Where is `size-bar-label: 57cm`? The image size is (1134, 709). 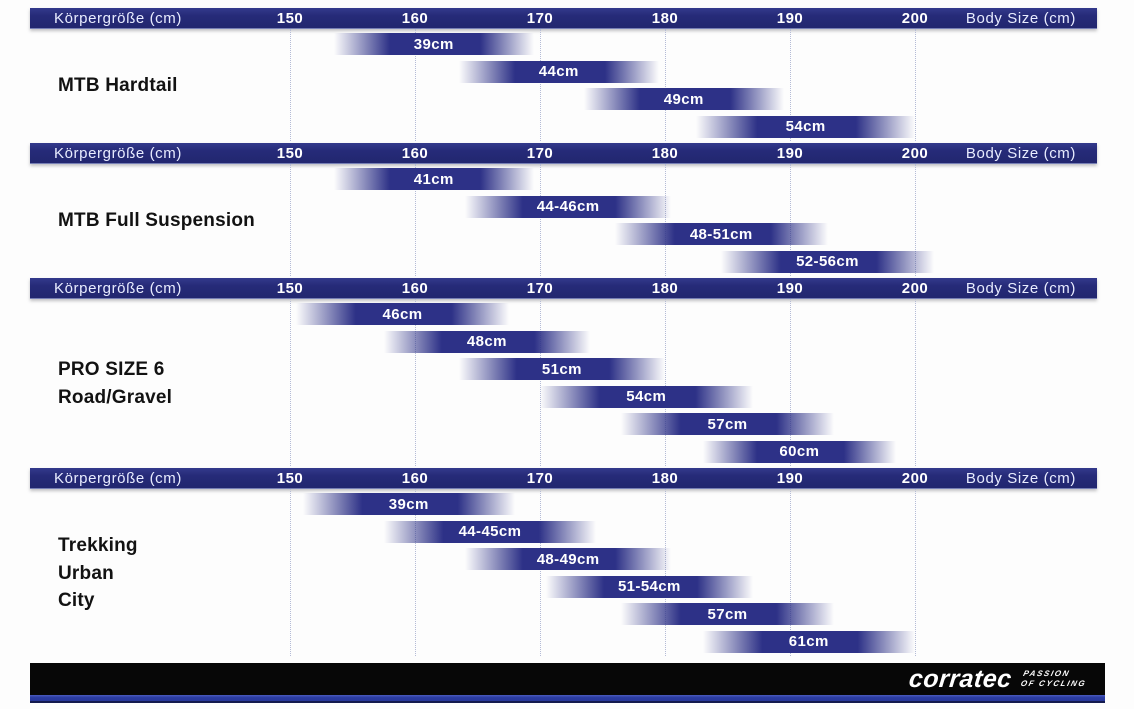
size-bar-label: 57cm is located at coordinates (727, 424).